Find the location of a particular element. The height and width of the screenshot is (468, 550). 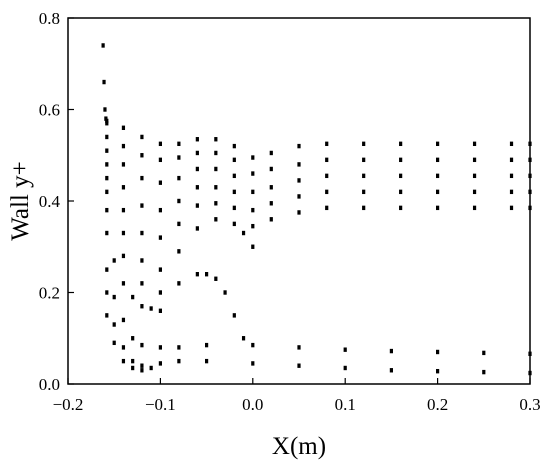

x-tick-label: 0.2 is located at coordinates (437, 404).